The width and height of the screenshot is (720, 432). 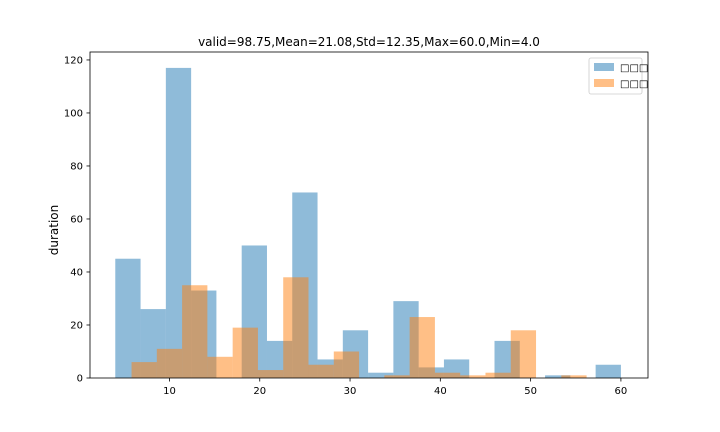 What do you see at coordinates (73, 60) in the screenshot?
I see `y-tick-label-6: 120` at bounding box center [73, 60].